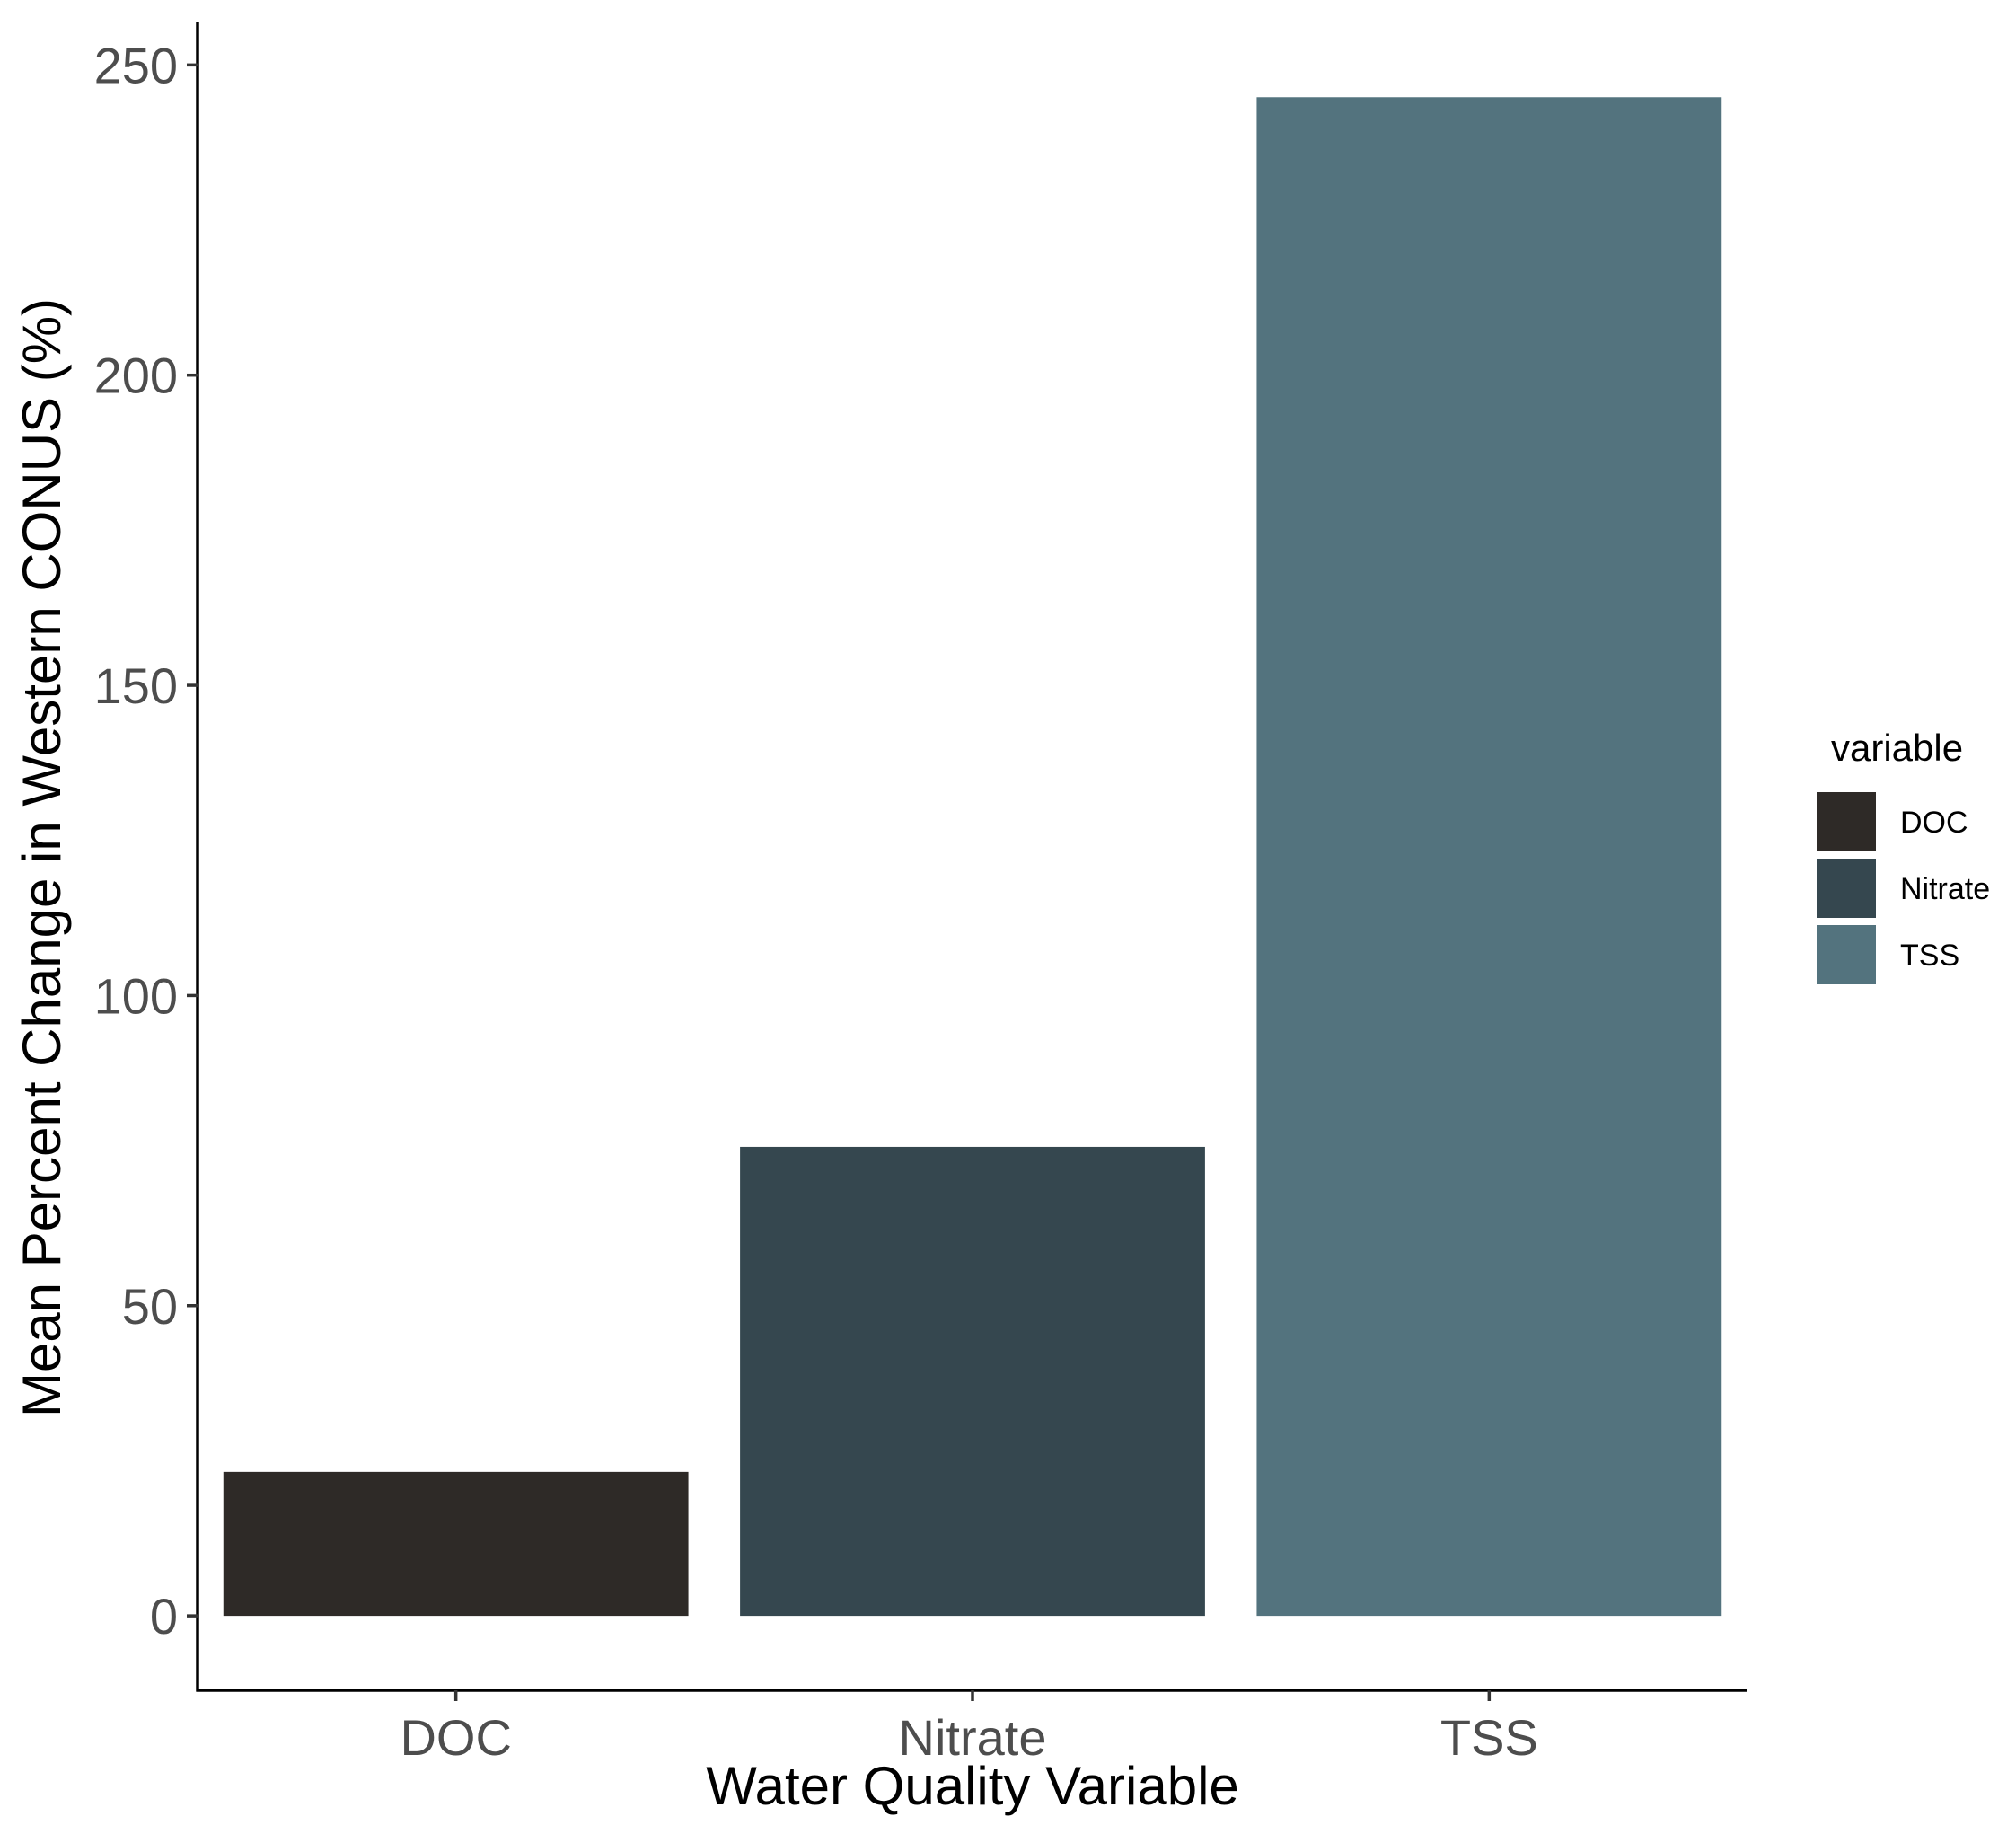 This screenshot has width=2016, height=1834. What do you see at coordinates (455, 1737) in the screenshot?
I see `x-tick-label: DOC` at bounding box center [455, 1737].